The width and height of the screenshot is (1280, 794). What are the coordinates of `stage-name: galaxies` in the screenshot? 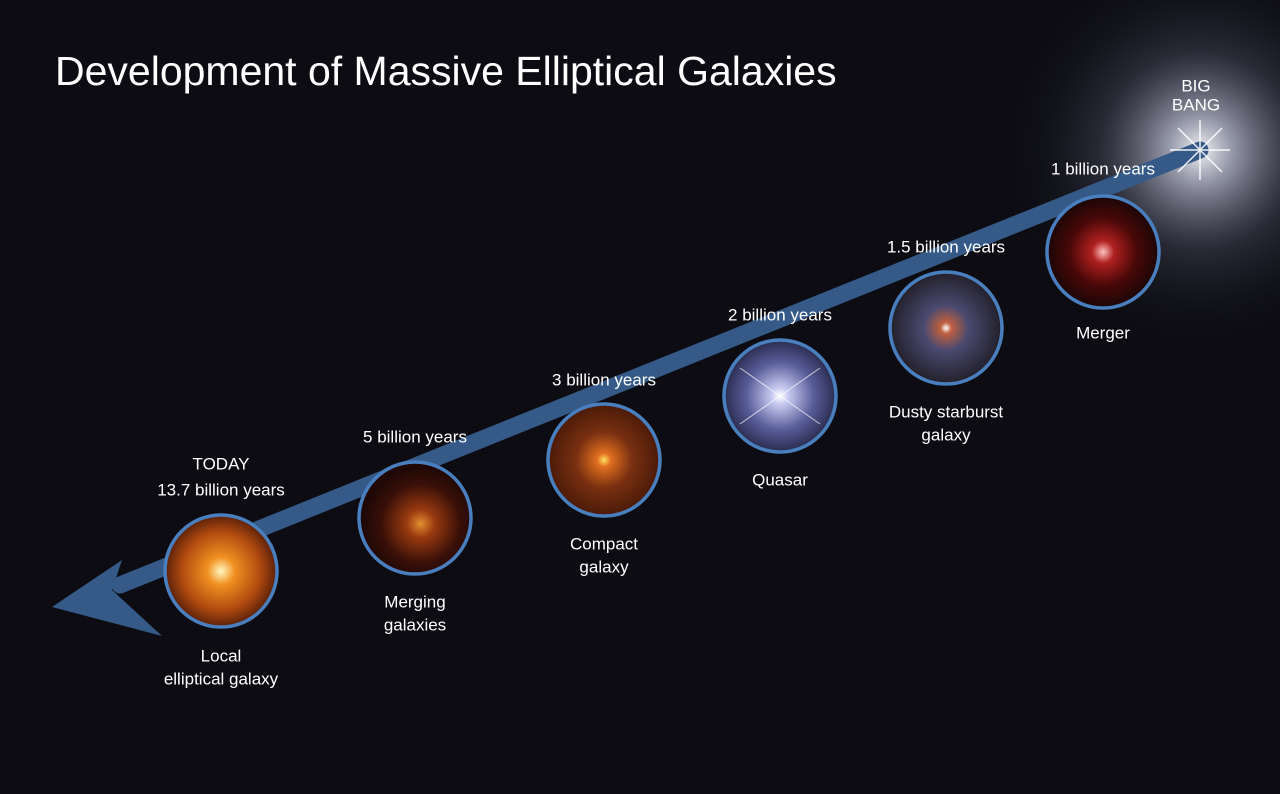 It's located at (415, 624).